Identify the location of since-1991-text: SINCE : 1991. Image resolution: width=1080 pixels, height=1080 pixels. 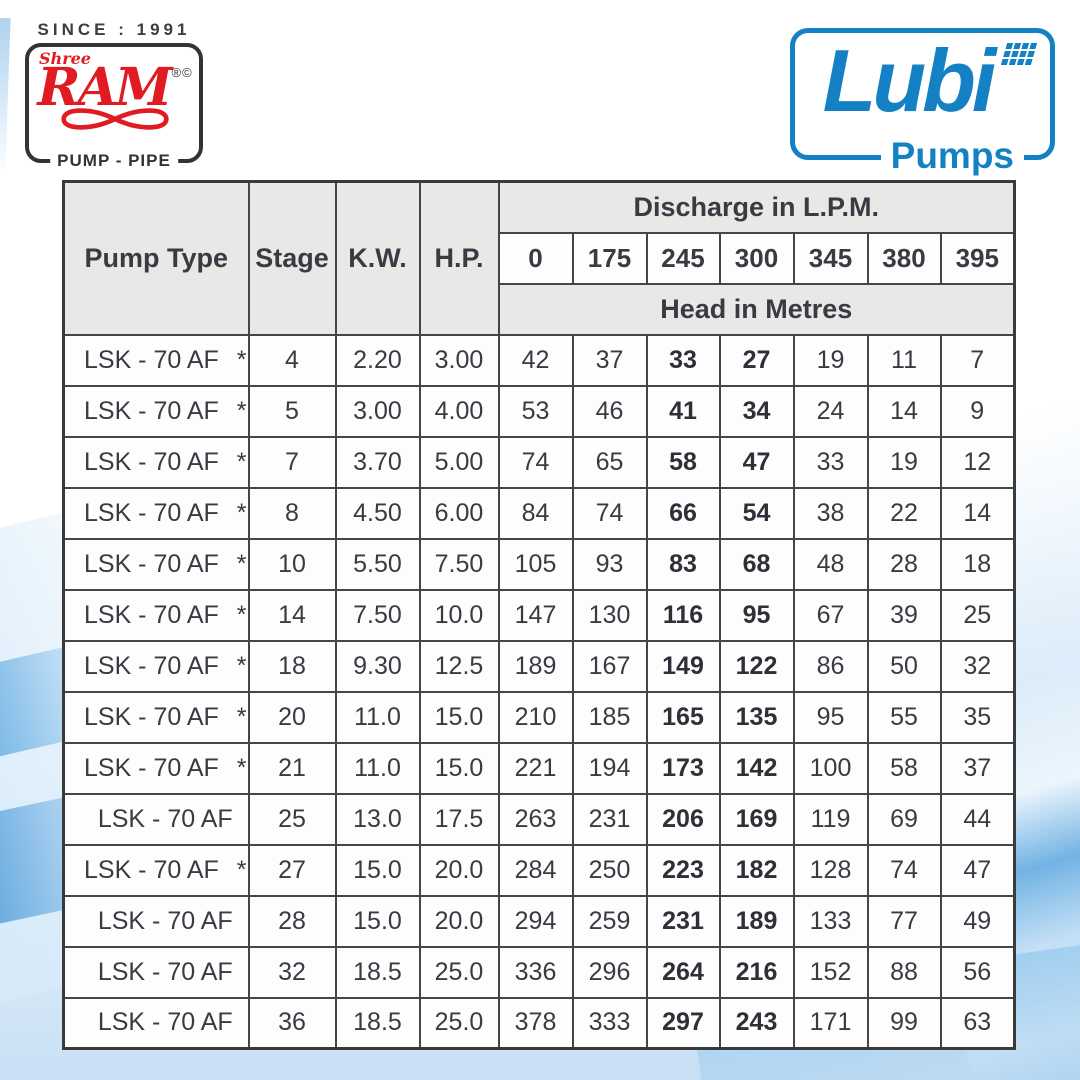
(114, 29).